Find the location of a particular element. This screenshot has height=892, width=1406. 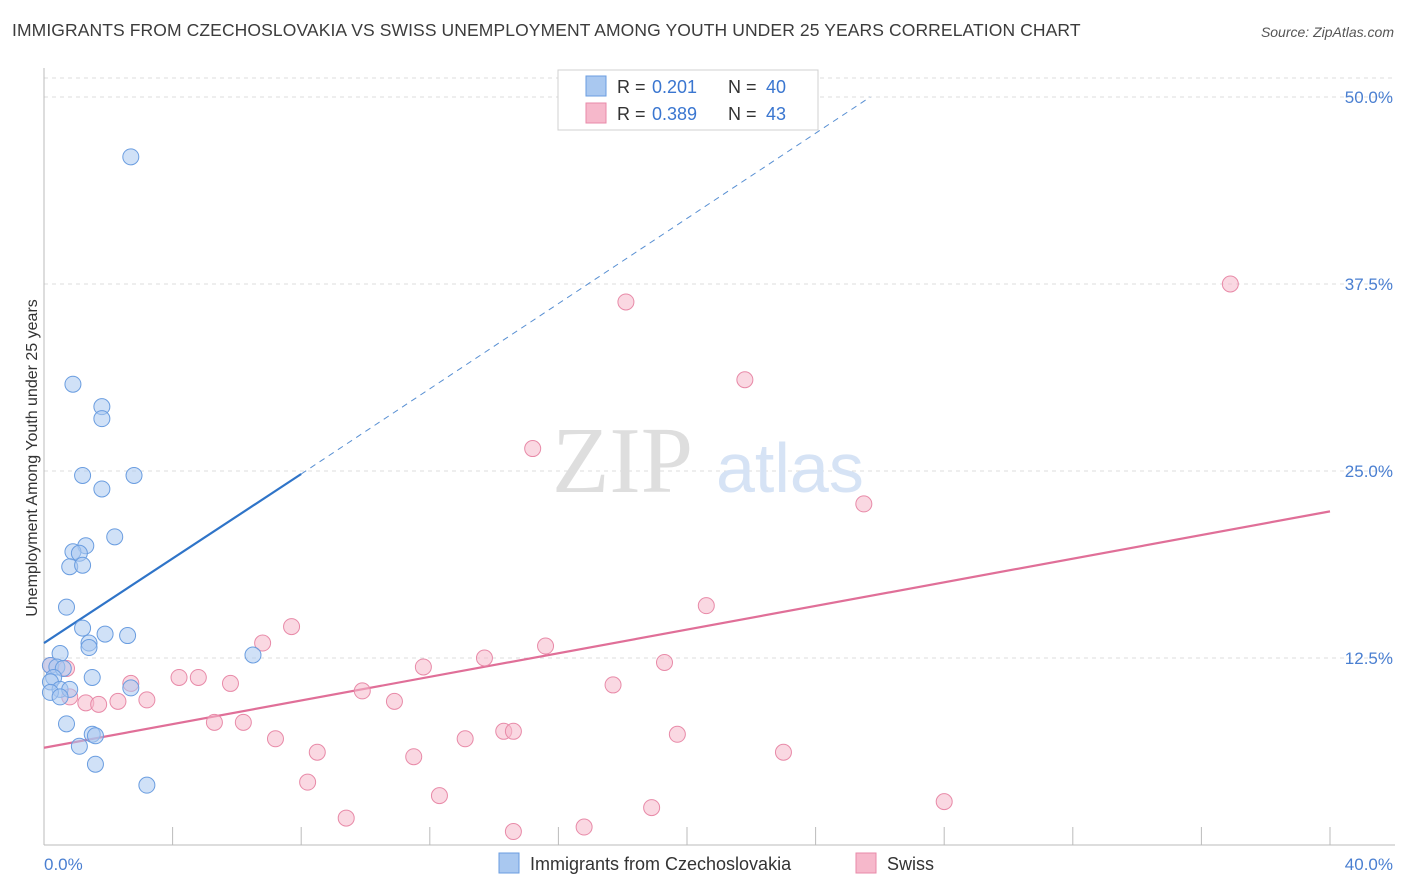

y-axis-label: Unemployment Among Youth under 25 years is located at coordinates (32, 458).